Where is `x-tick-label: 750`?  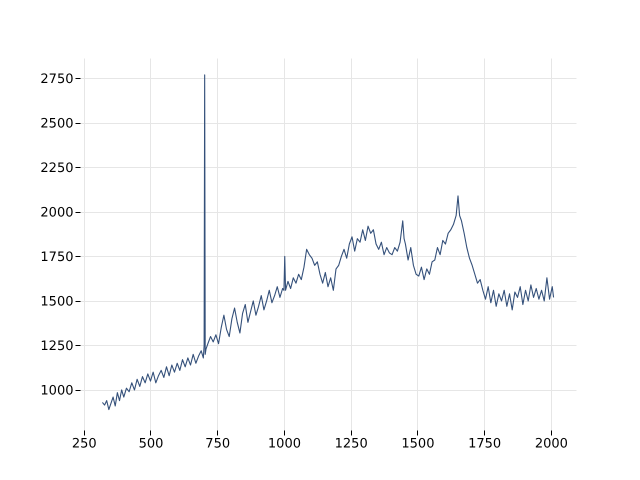
x-tick-label: 750 is located at coordinates (217, 444).